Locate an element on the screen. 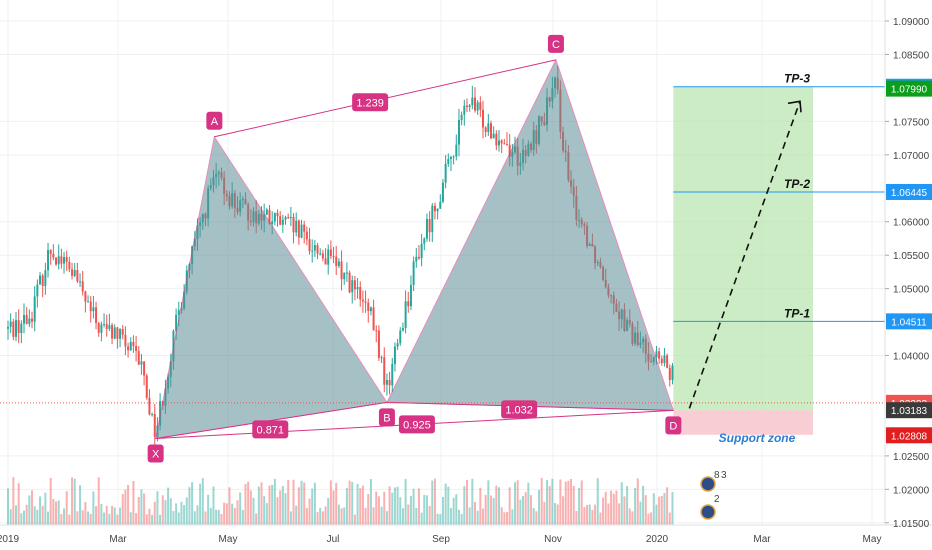 The height and width of the screenshot is (550, 932). pattern-point-d: D is located at coordinates (673, 425).